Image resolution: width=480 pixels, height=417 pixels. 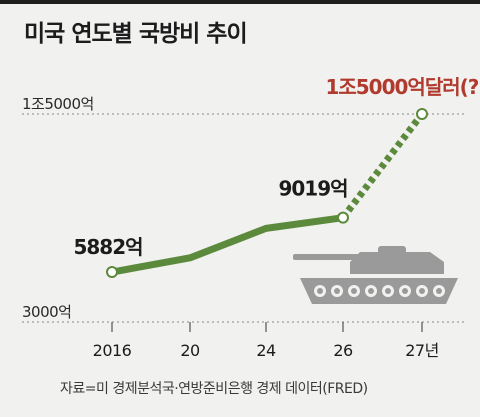 What do you see at coordinates (379, 291) in the screenshot?
I see `tank-hull` at bounding box center [379, 291].